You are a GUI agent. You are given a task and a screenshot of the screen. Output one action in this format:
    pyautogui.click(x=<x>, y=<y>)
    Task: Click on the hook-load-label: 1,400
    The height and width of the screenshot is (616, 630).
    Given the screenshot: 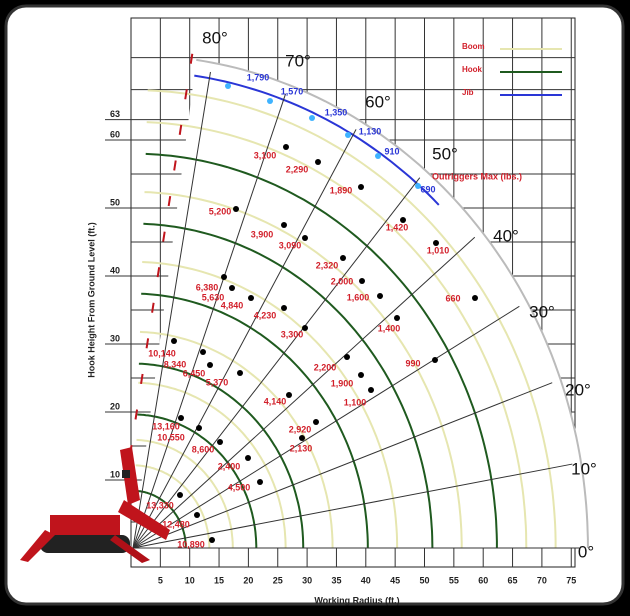 What is the action you would take?
    pyautogui.click(x=389, y=328)
    